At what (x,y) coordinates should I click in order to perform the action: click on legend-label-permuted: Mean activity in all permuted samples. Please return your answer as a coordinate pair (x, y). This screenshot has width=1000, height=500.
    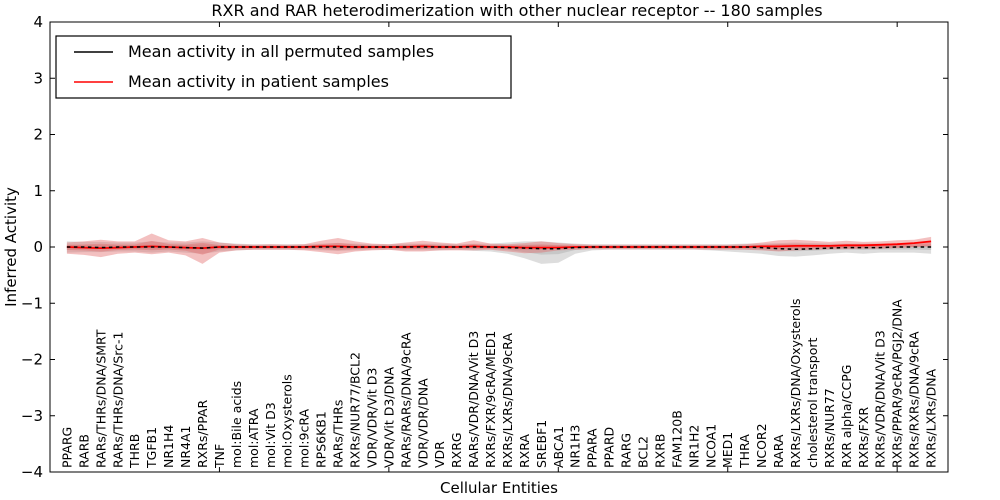
    Looking at the image, I should click on (281, 51).